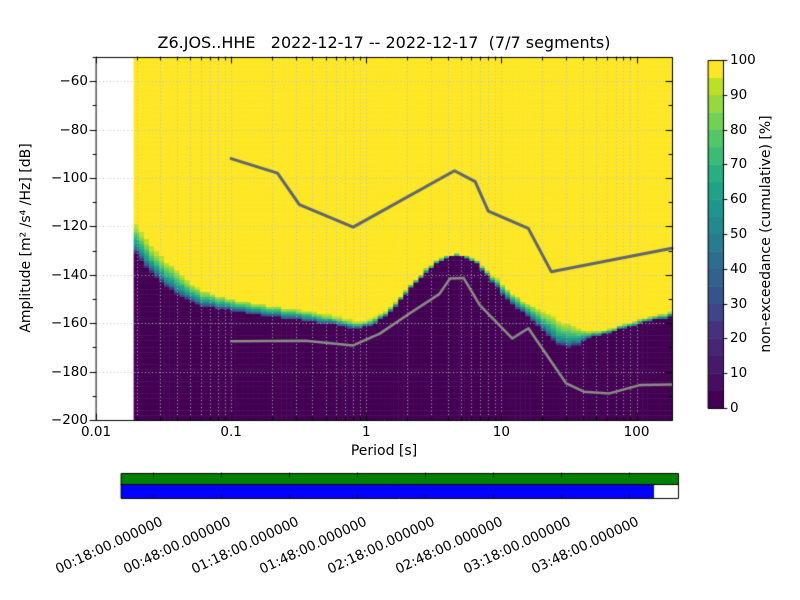  I want to click on y-tick-label: −200, so click(69, 420).